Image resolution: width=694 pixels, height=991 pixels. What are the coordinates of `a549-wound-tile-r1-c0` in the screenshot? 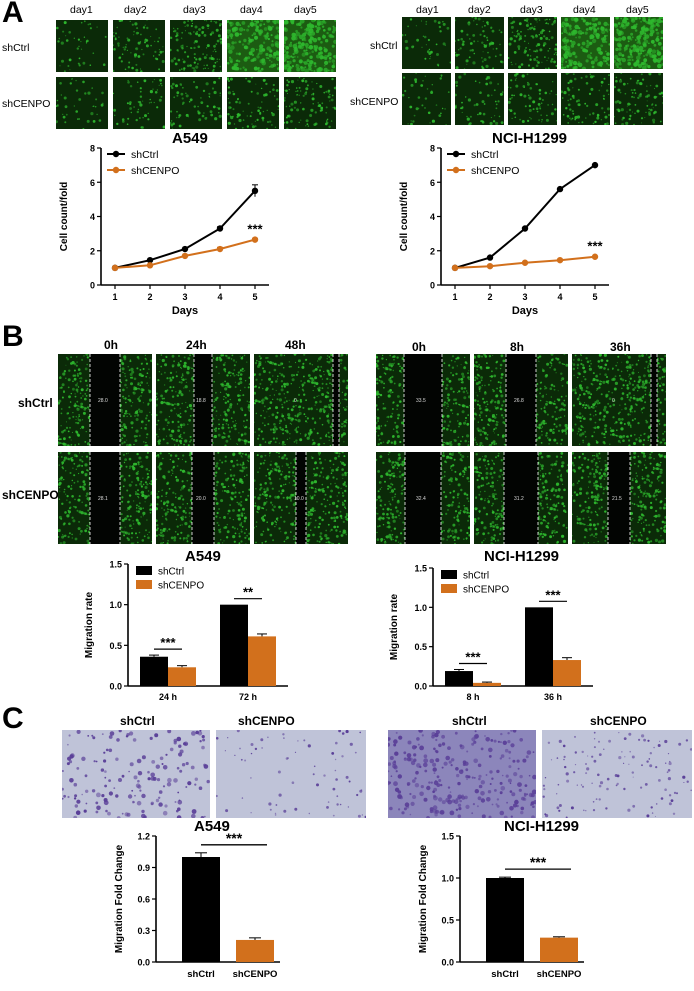 It's located at (105, 498).